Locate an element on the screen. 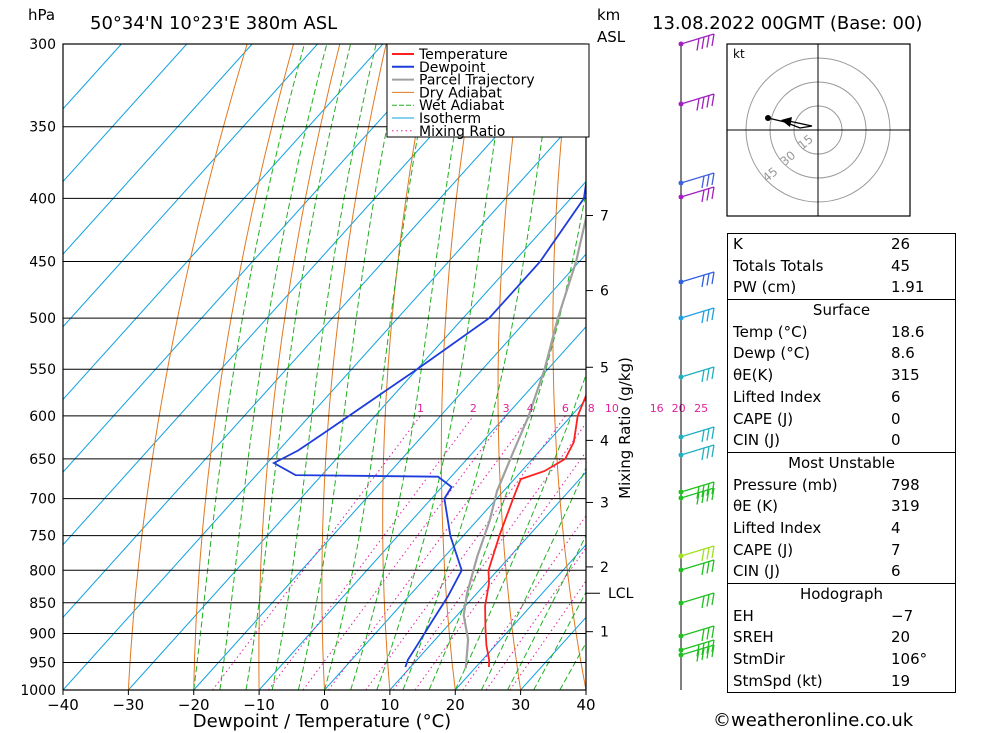 The height and width of the screenshot is (733, 1000). stat-value: 45 is located at coordinates (901, 265).